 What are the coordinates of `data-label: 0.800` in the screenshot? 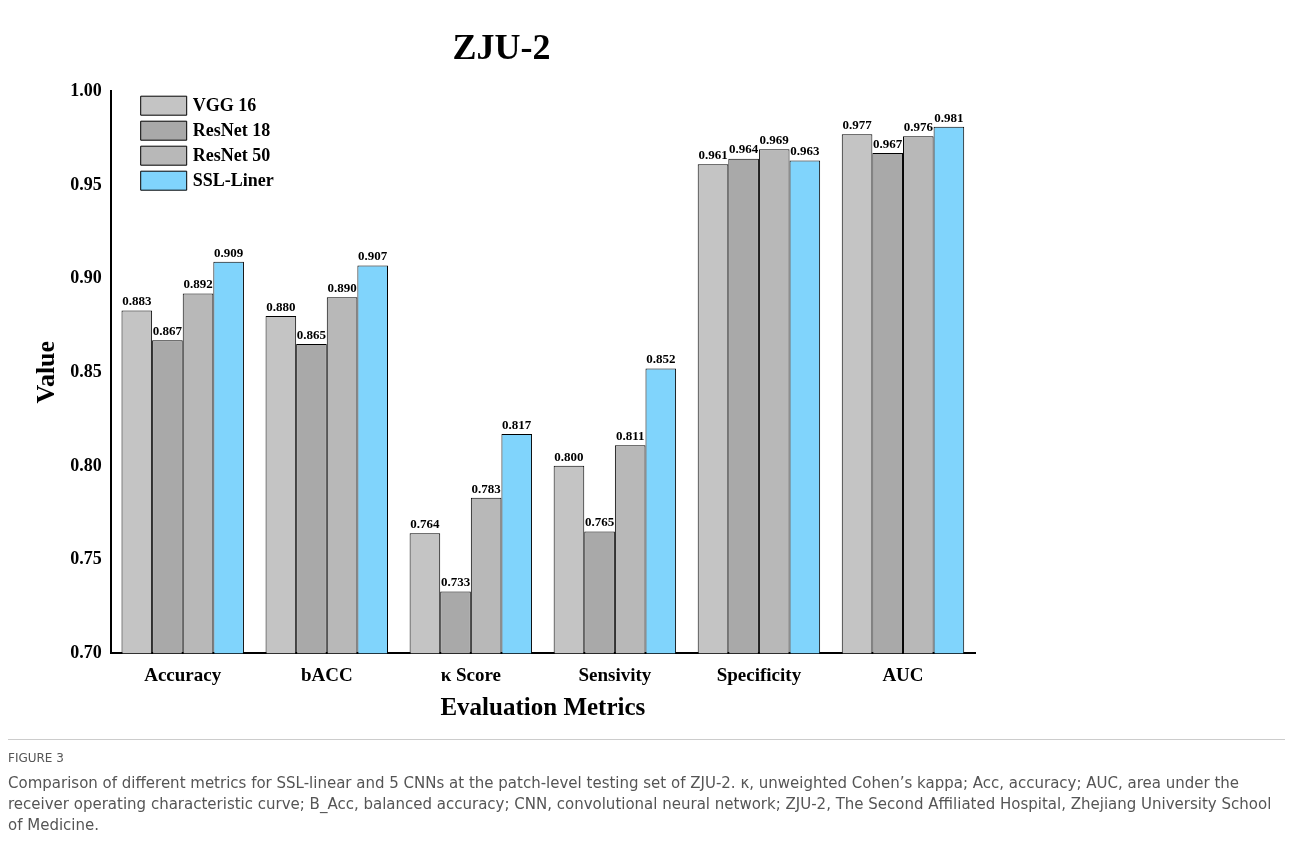 It's located at (569, 456).